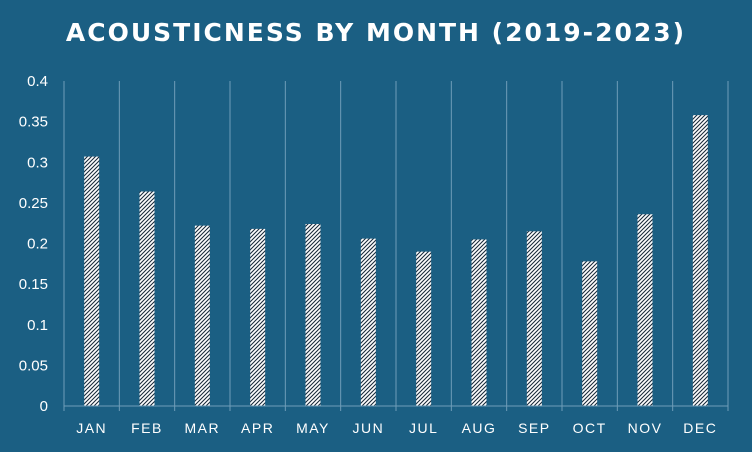  I want to click on bar-mar, so click(202, 315).